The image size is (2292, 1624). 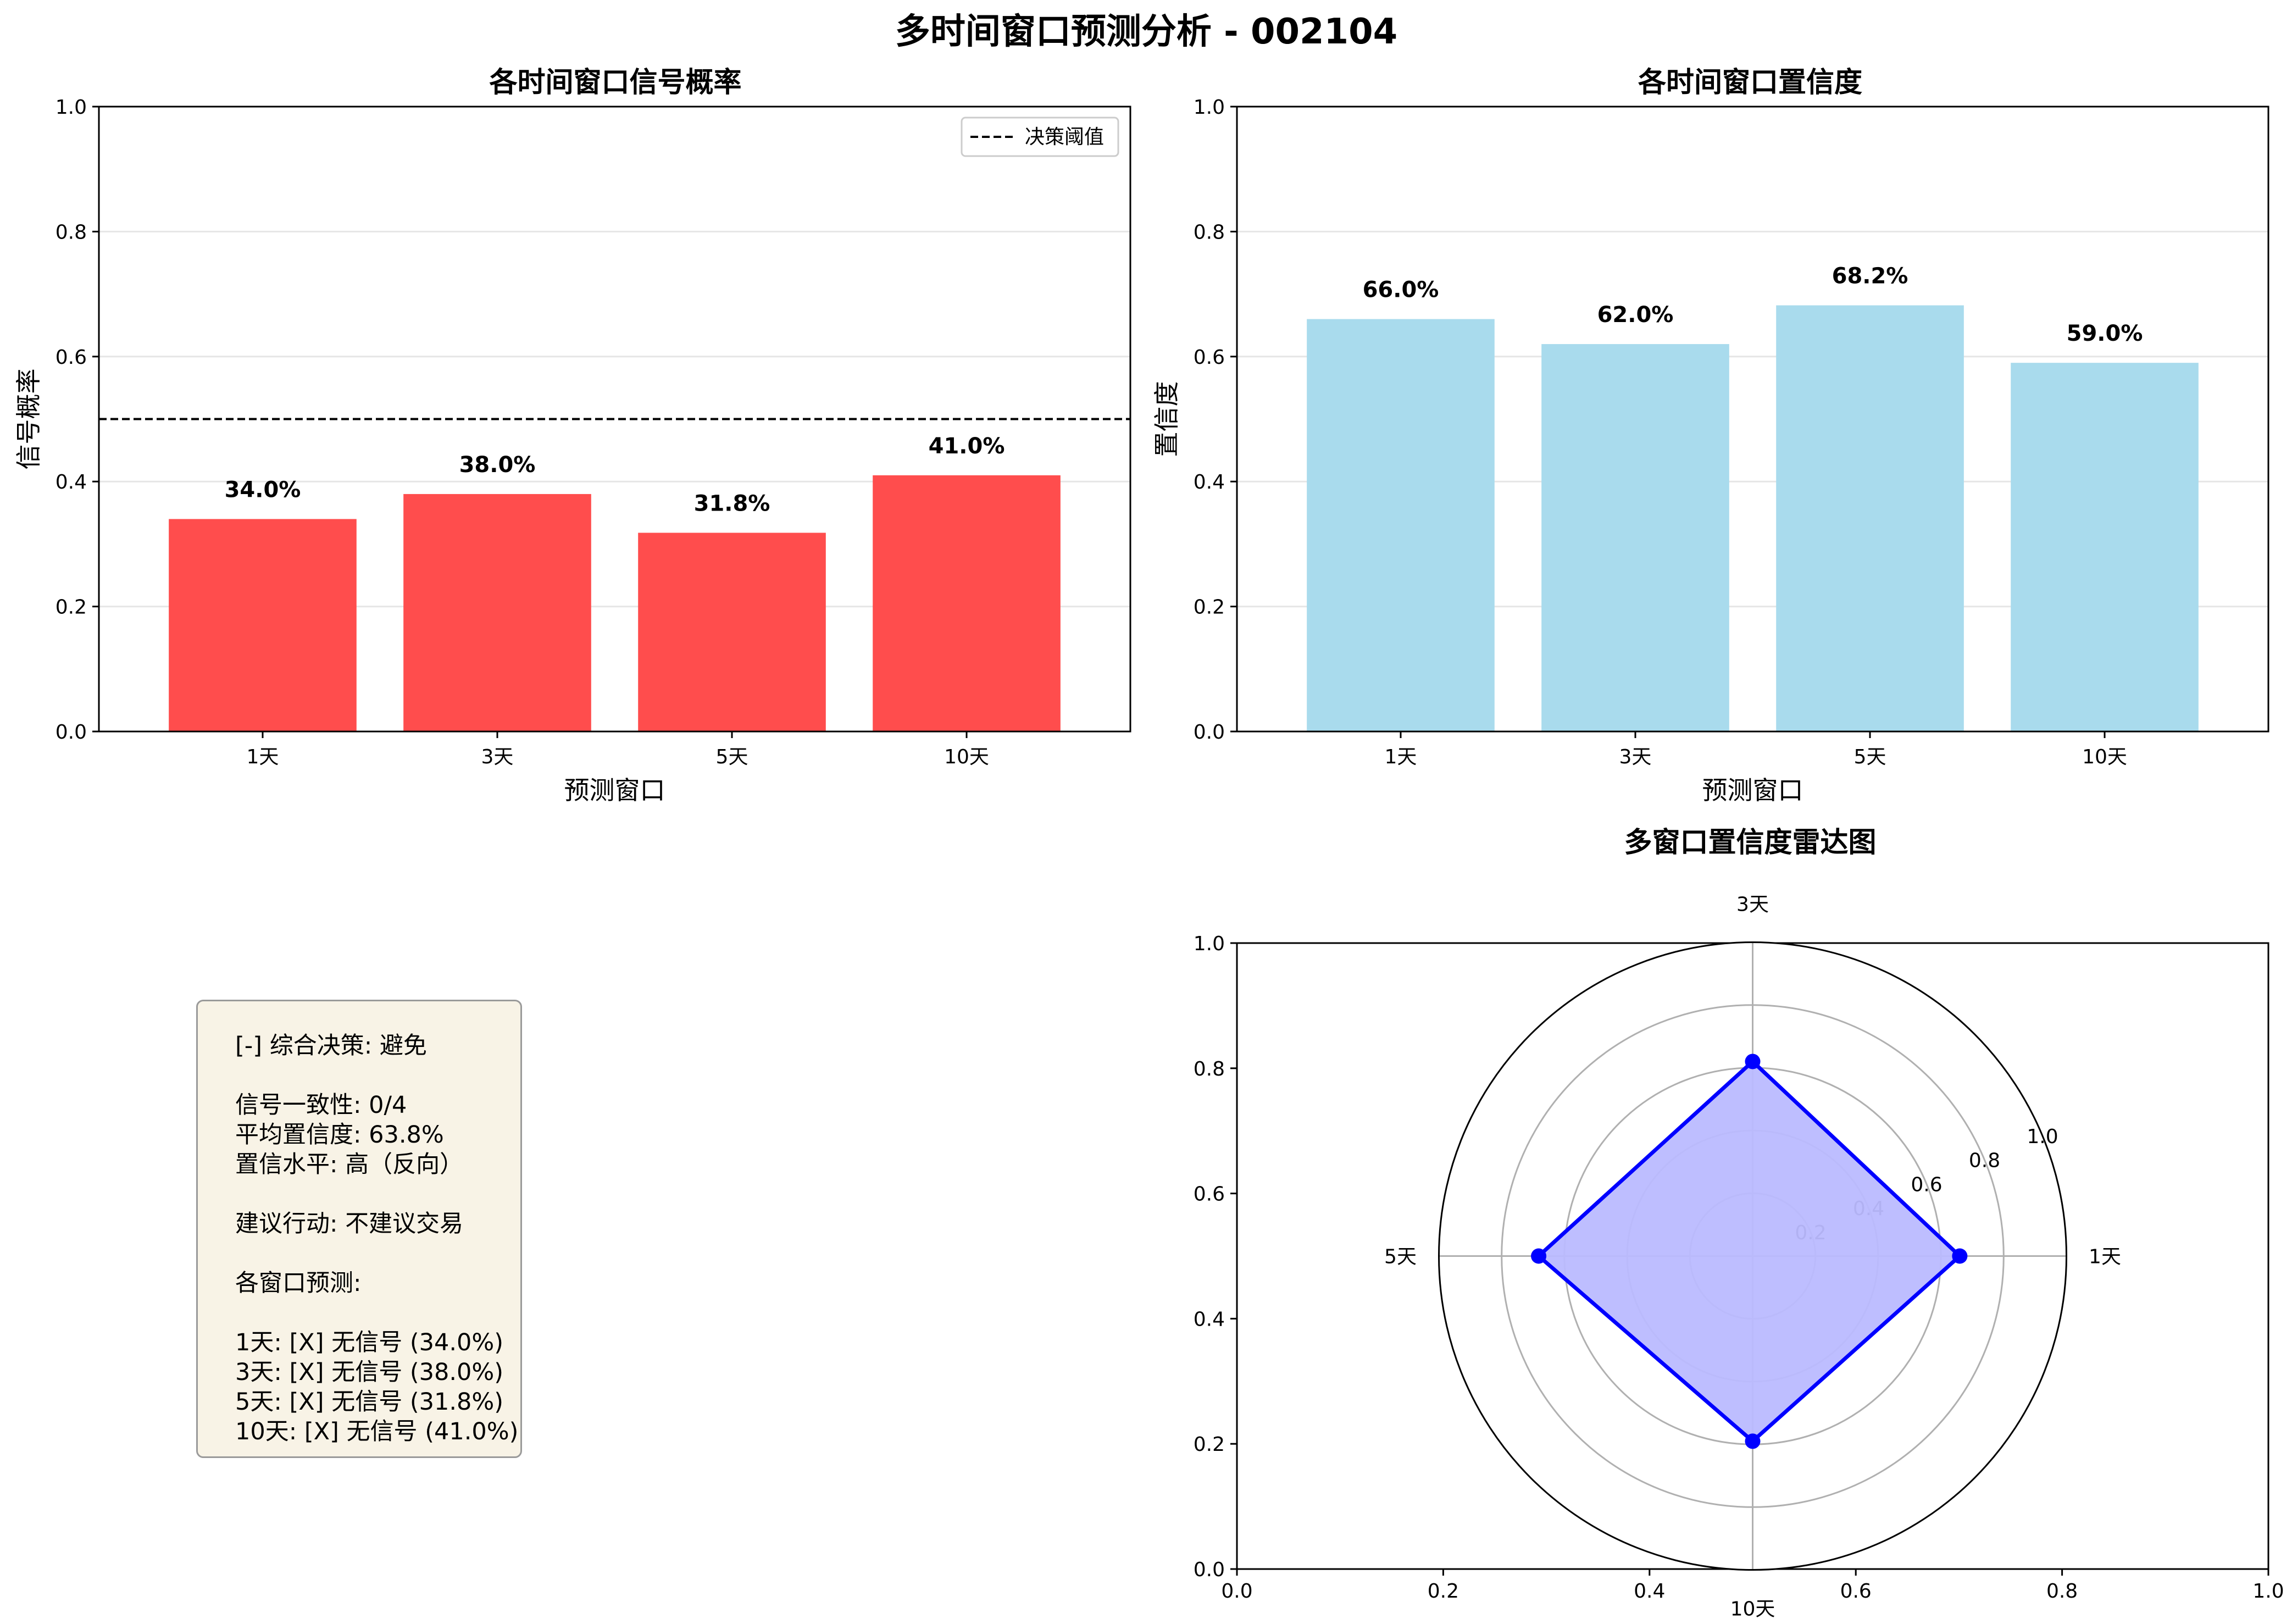 What do you see at coordinates (339, 1135) in the screenshot?
I see `summary-avg-confidence: 平均置信度: 63.8%` at bounding box center [339, 1135].